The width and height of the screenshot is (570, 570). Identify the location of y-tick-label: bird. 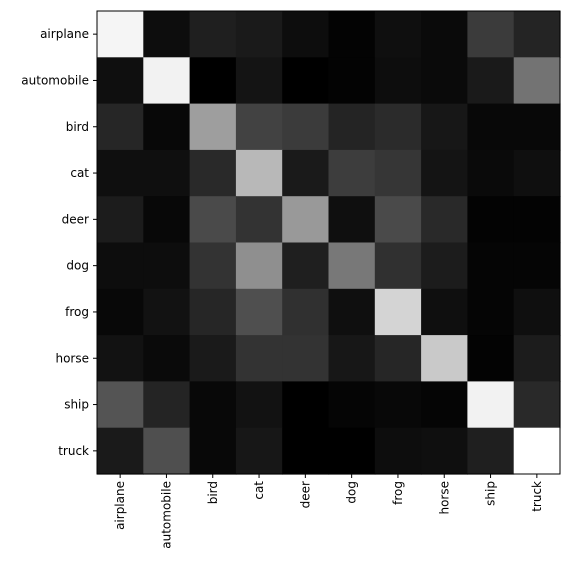
(77, 127).